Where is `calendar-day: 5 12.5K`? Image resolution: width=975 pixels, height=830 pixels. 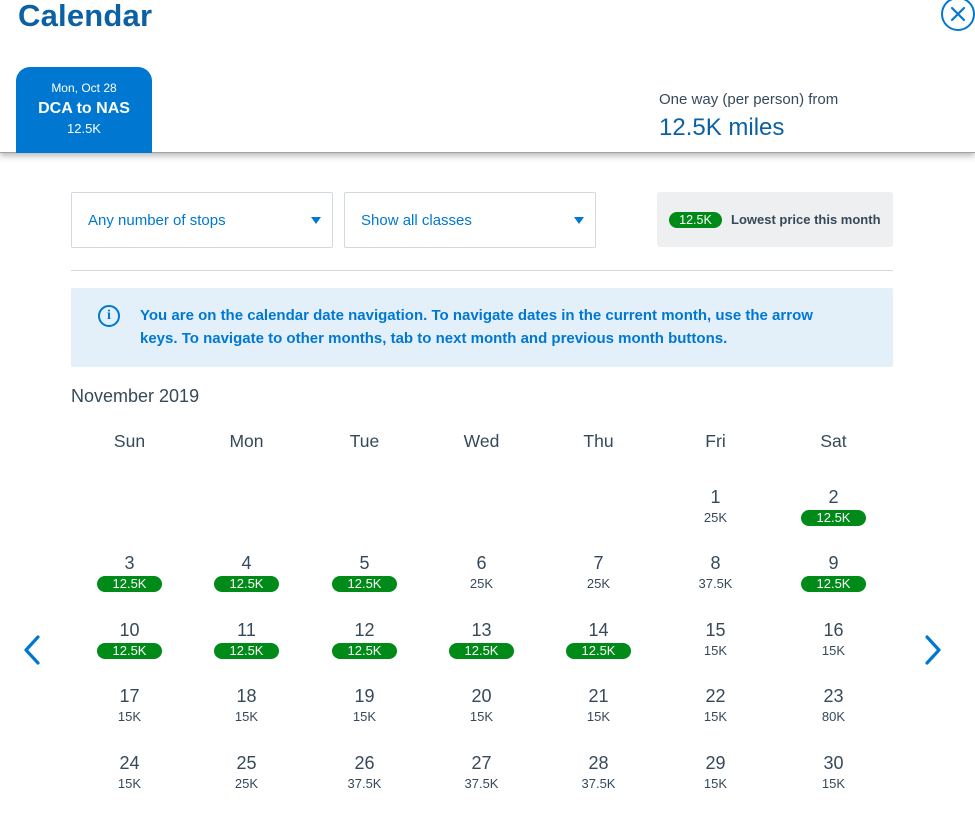
calendar-day: 5 12.5K is located at coordinates (364, 584).